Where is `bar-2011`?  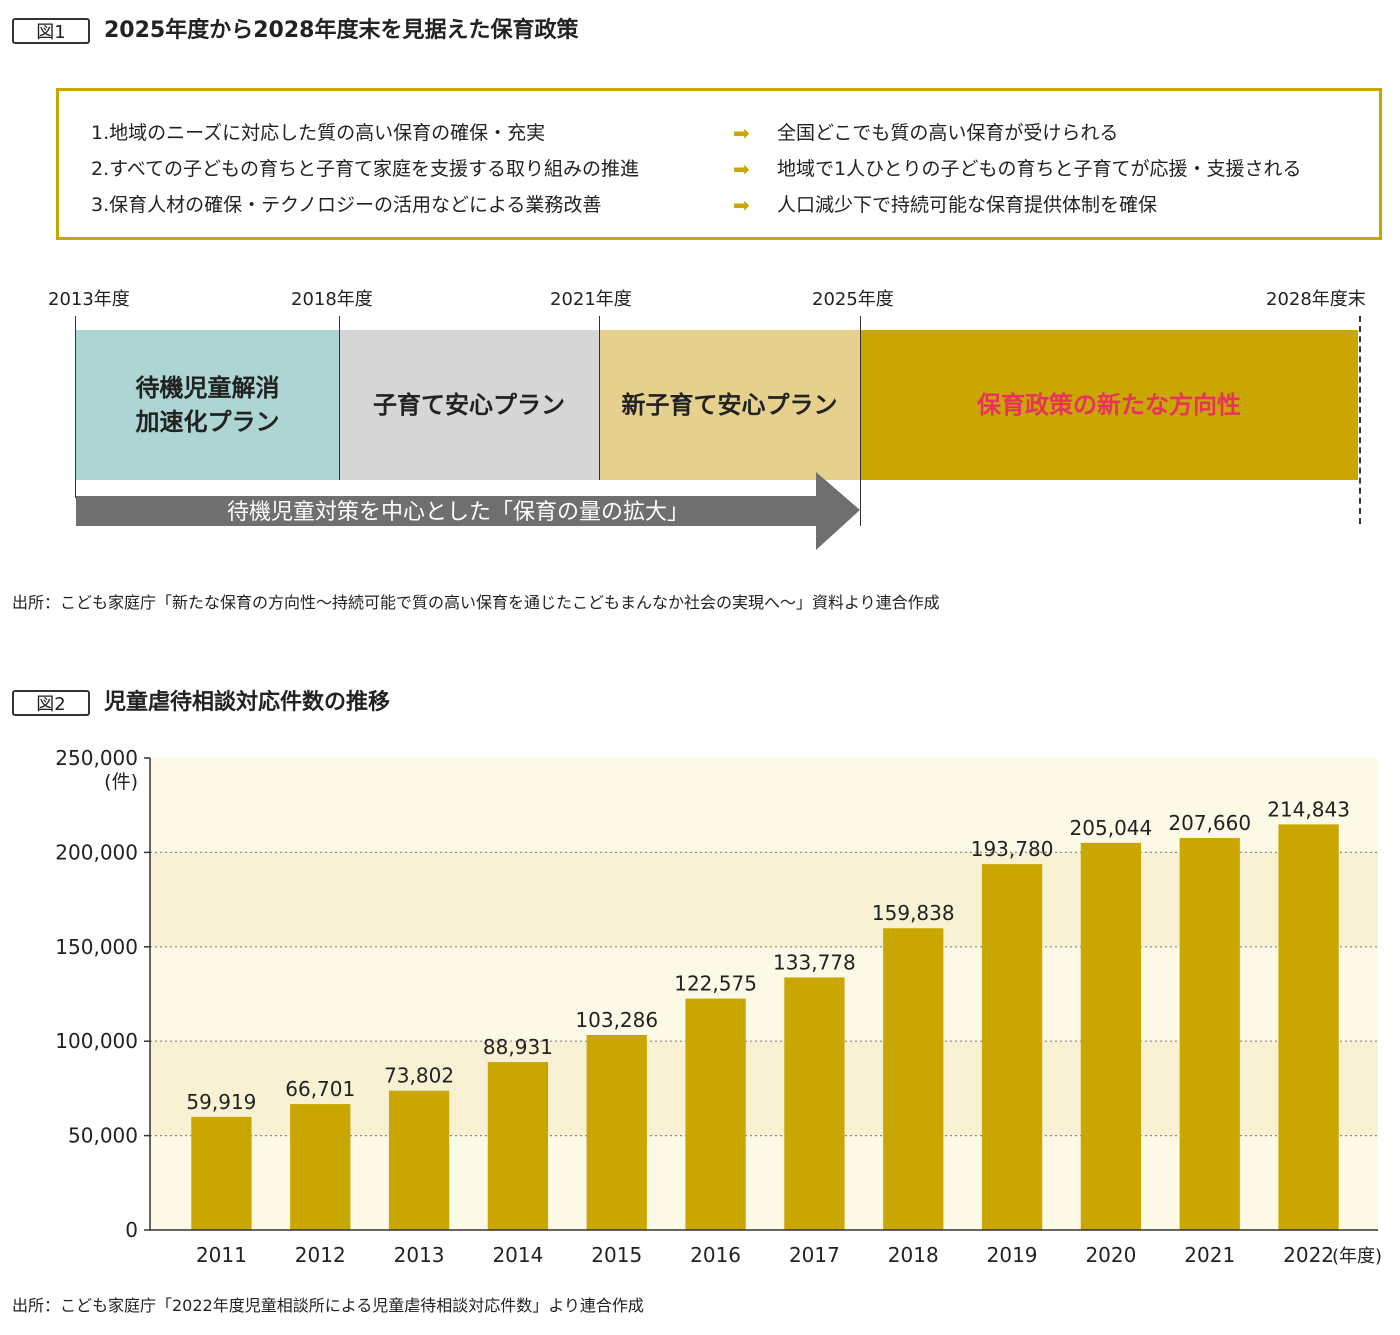 bar-2011 is located at coordinates (221, 1173).